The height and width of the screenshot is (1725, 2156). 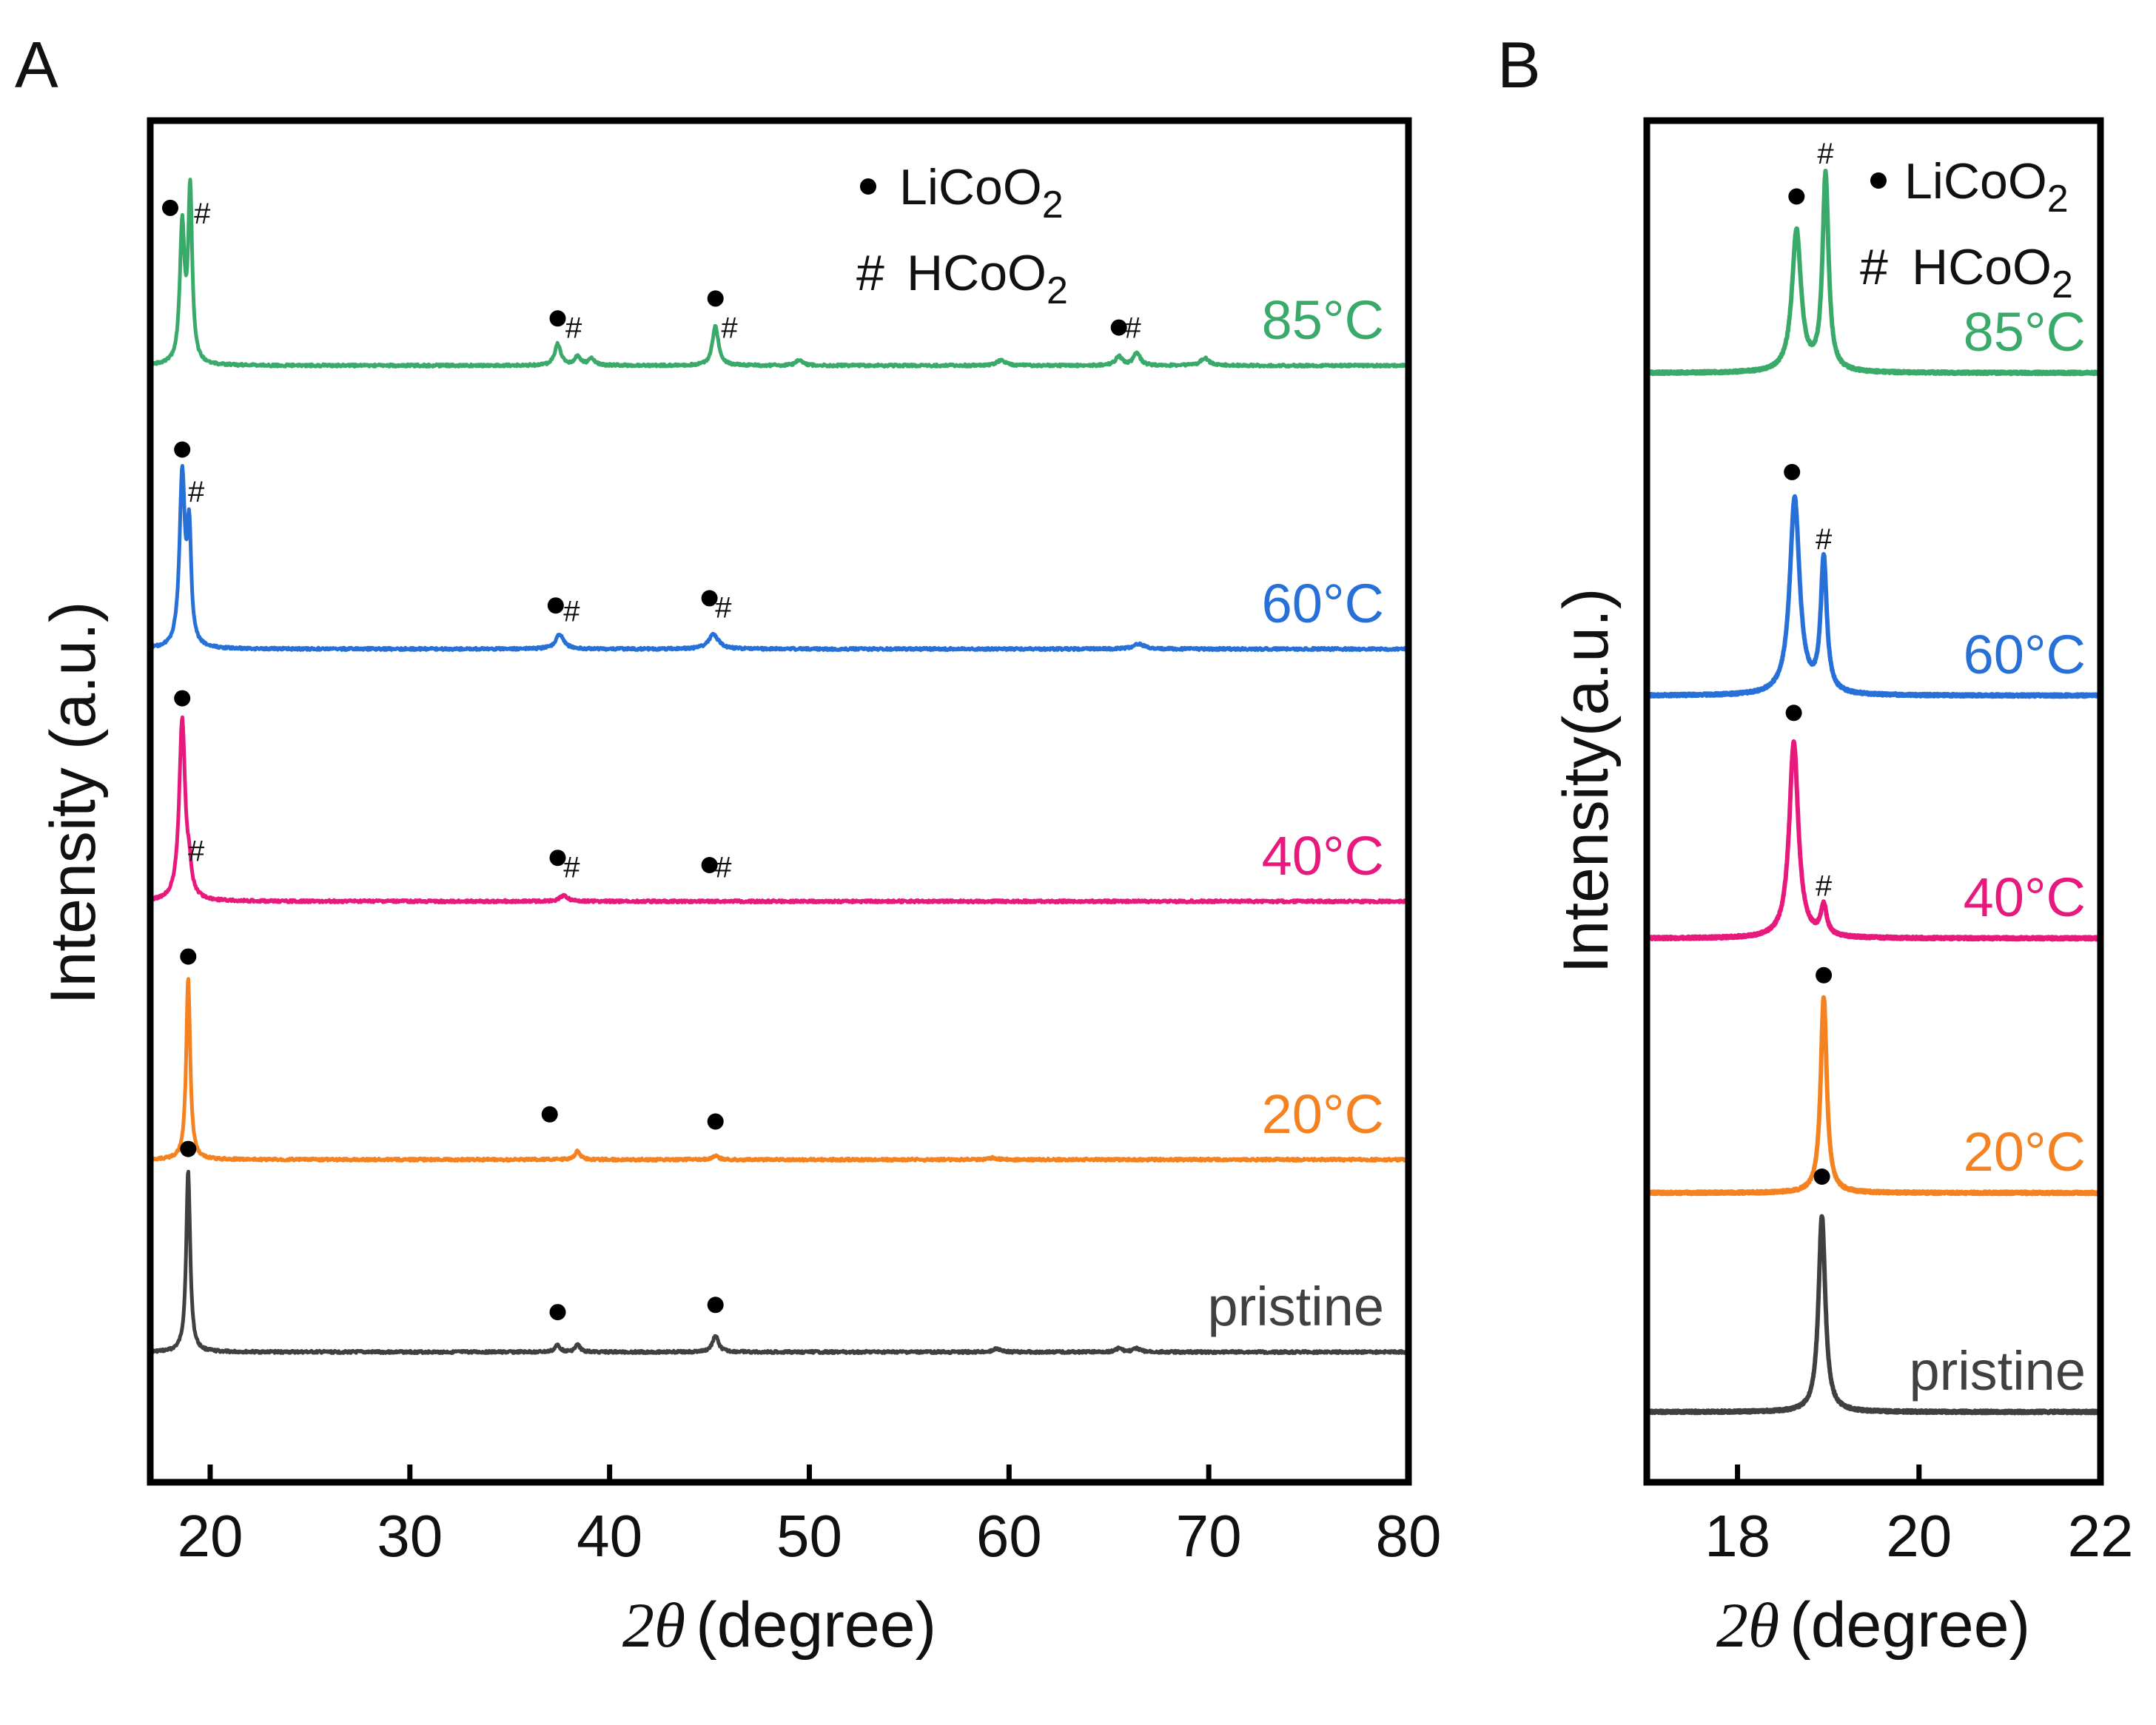 What do you see at coordinates (809, 1536) in the screenshot?
I see `x-tick-label: 50` at bounding box center [809, 1536].